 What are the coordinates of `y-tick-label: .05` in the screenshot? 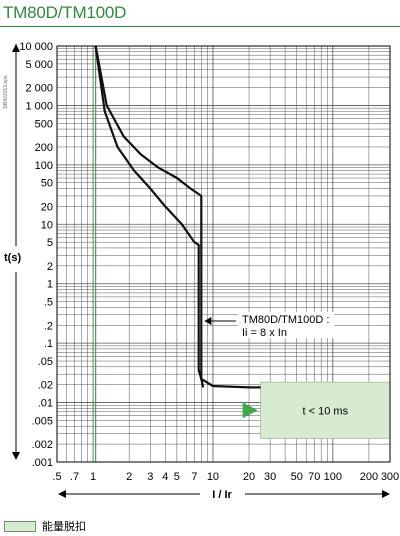 It's located at (45, 362).